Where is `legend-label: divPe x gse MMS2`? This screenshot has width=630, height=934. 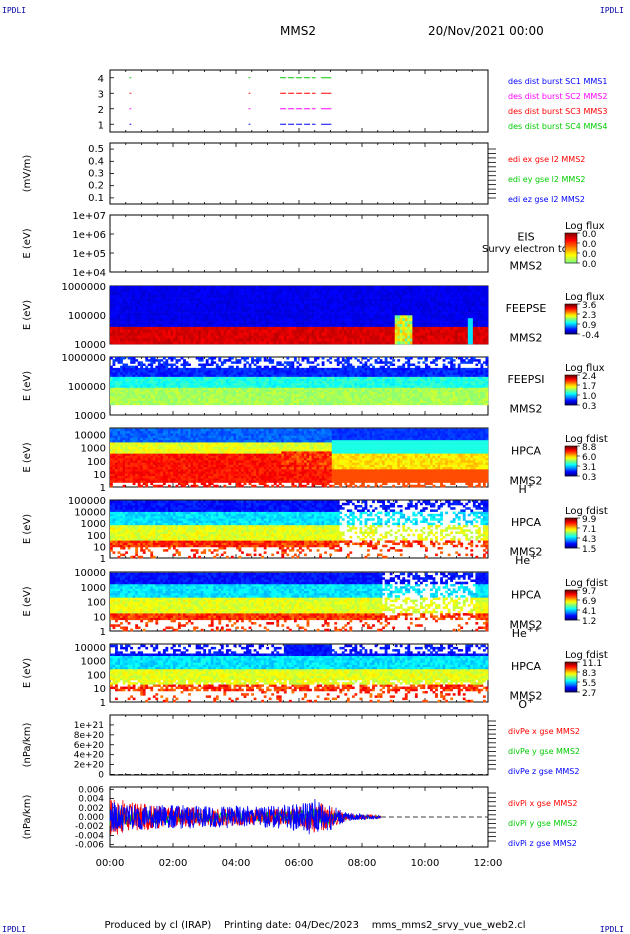
legend-label: divPe x gse MMS2 is located at coordinates (544, 731).